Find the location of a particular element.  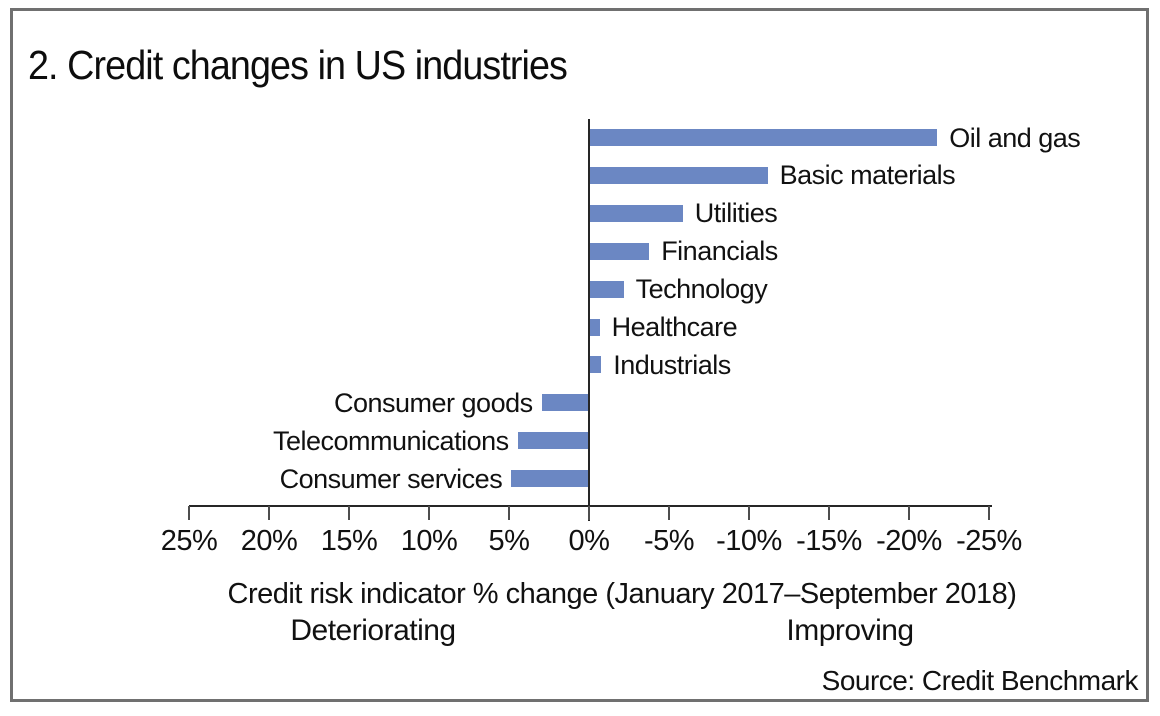

bar-label: Financials is located at coordinates (719, 251).